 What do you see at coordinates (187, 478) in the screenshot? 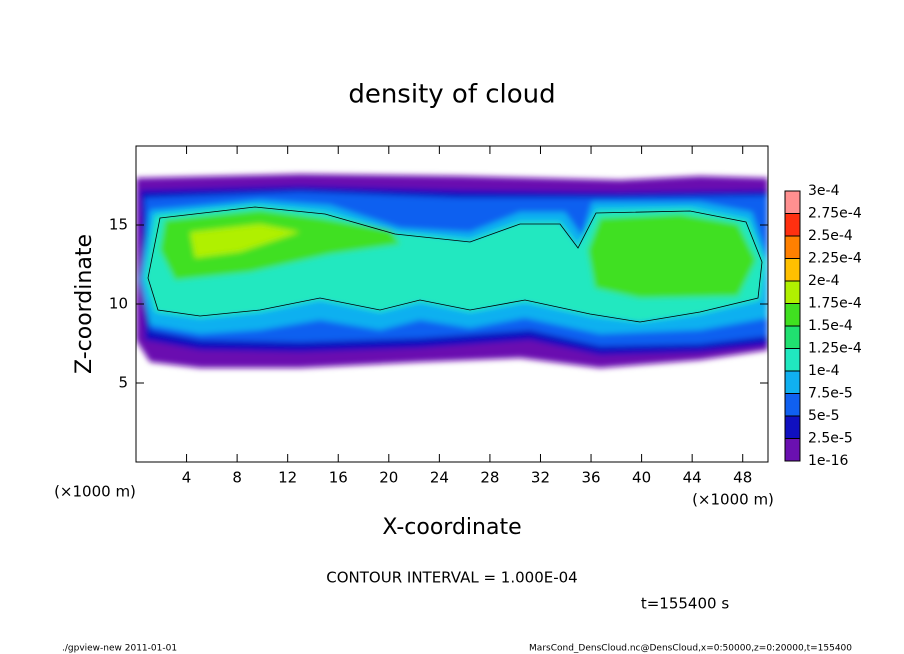
I see `x-tick-label: 4` at bounding box center [187, 478].